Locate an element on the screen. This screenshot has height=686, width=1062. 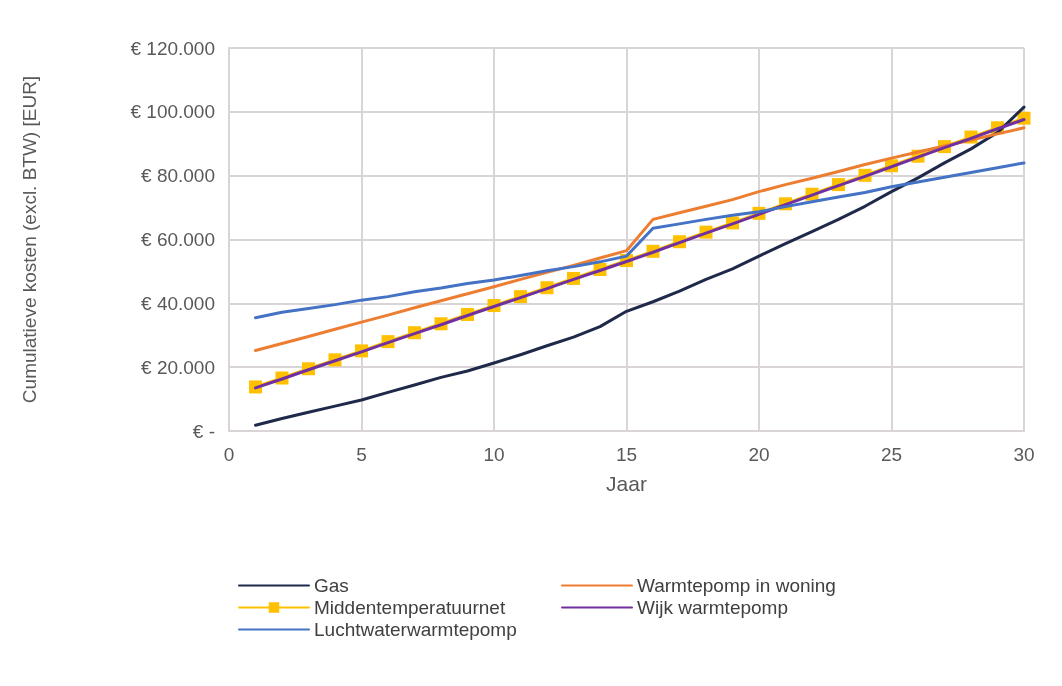
legend-label: Middentemperatuurnet is located at coordinates (410, 607).